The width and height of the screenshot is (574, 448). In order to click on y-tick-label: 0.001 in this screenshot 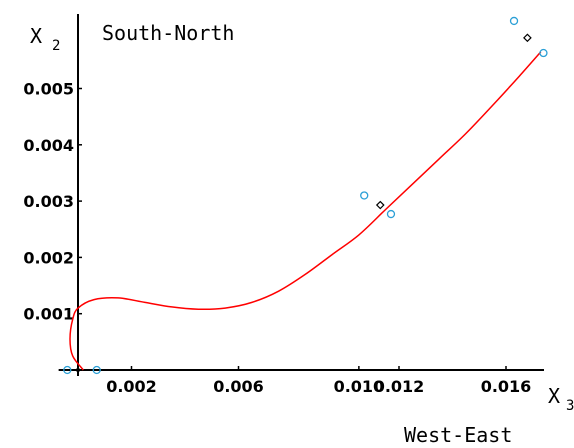, I will do `click(48, 314)`.